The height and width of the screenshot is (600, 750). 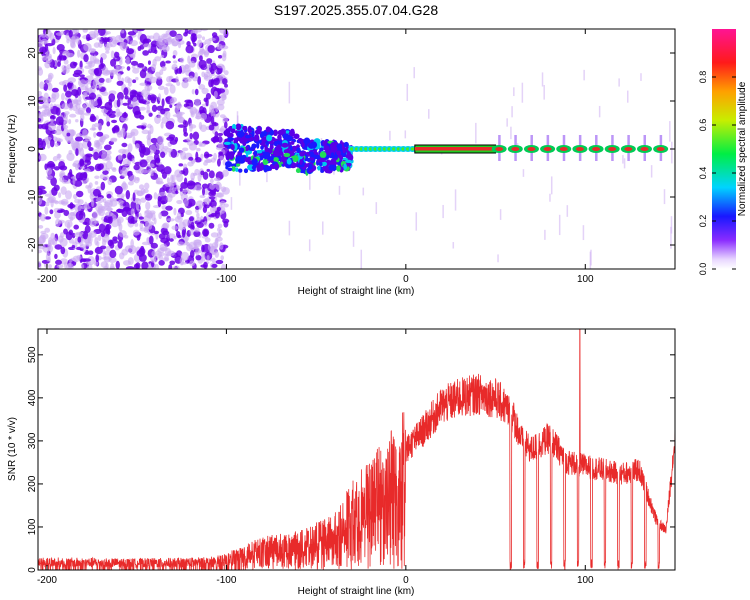 What do you see at coordinates (356, 291) in the screenshot?
I see `spectrogram-xlabel: Height of straight line (km)` at bounding box center [356, 291].